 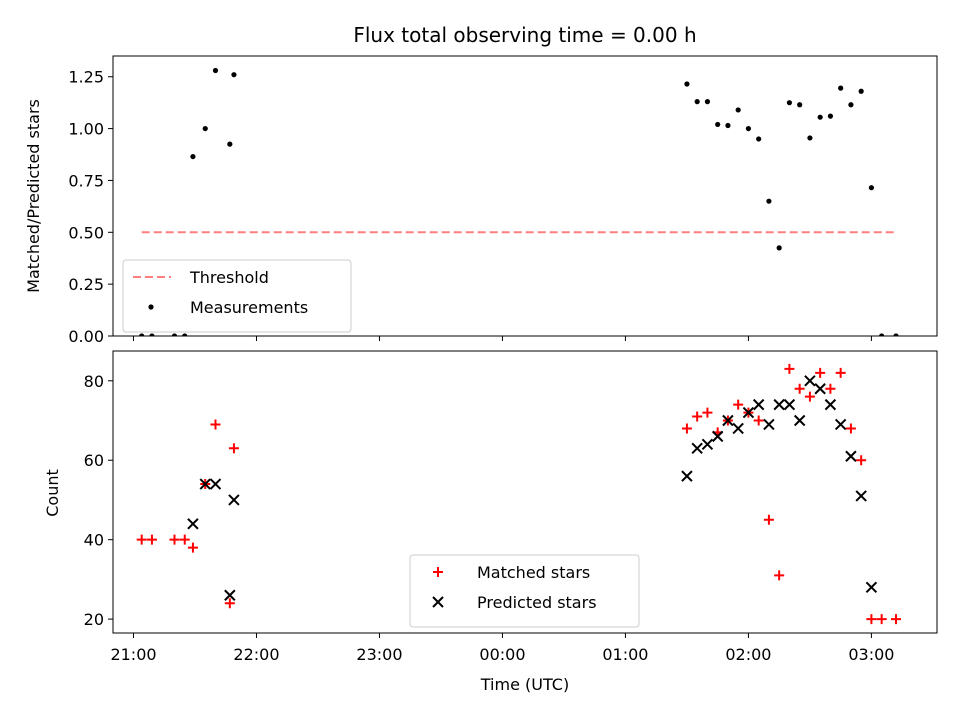 I want to click on top-legend: Threshold Measurements, so click(x=237, y=296).